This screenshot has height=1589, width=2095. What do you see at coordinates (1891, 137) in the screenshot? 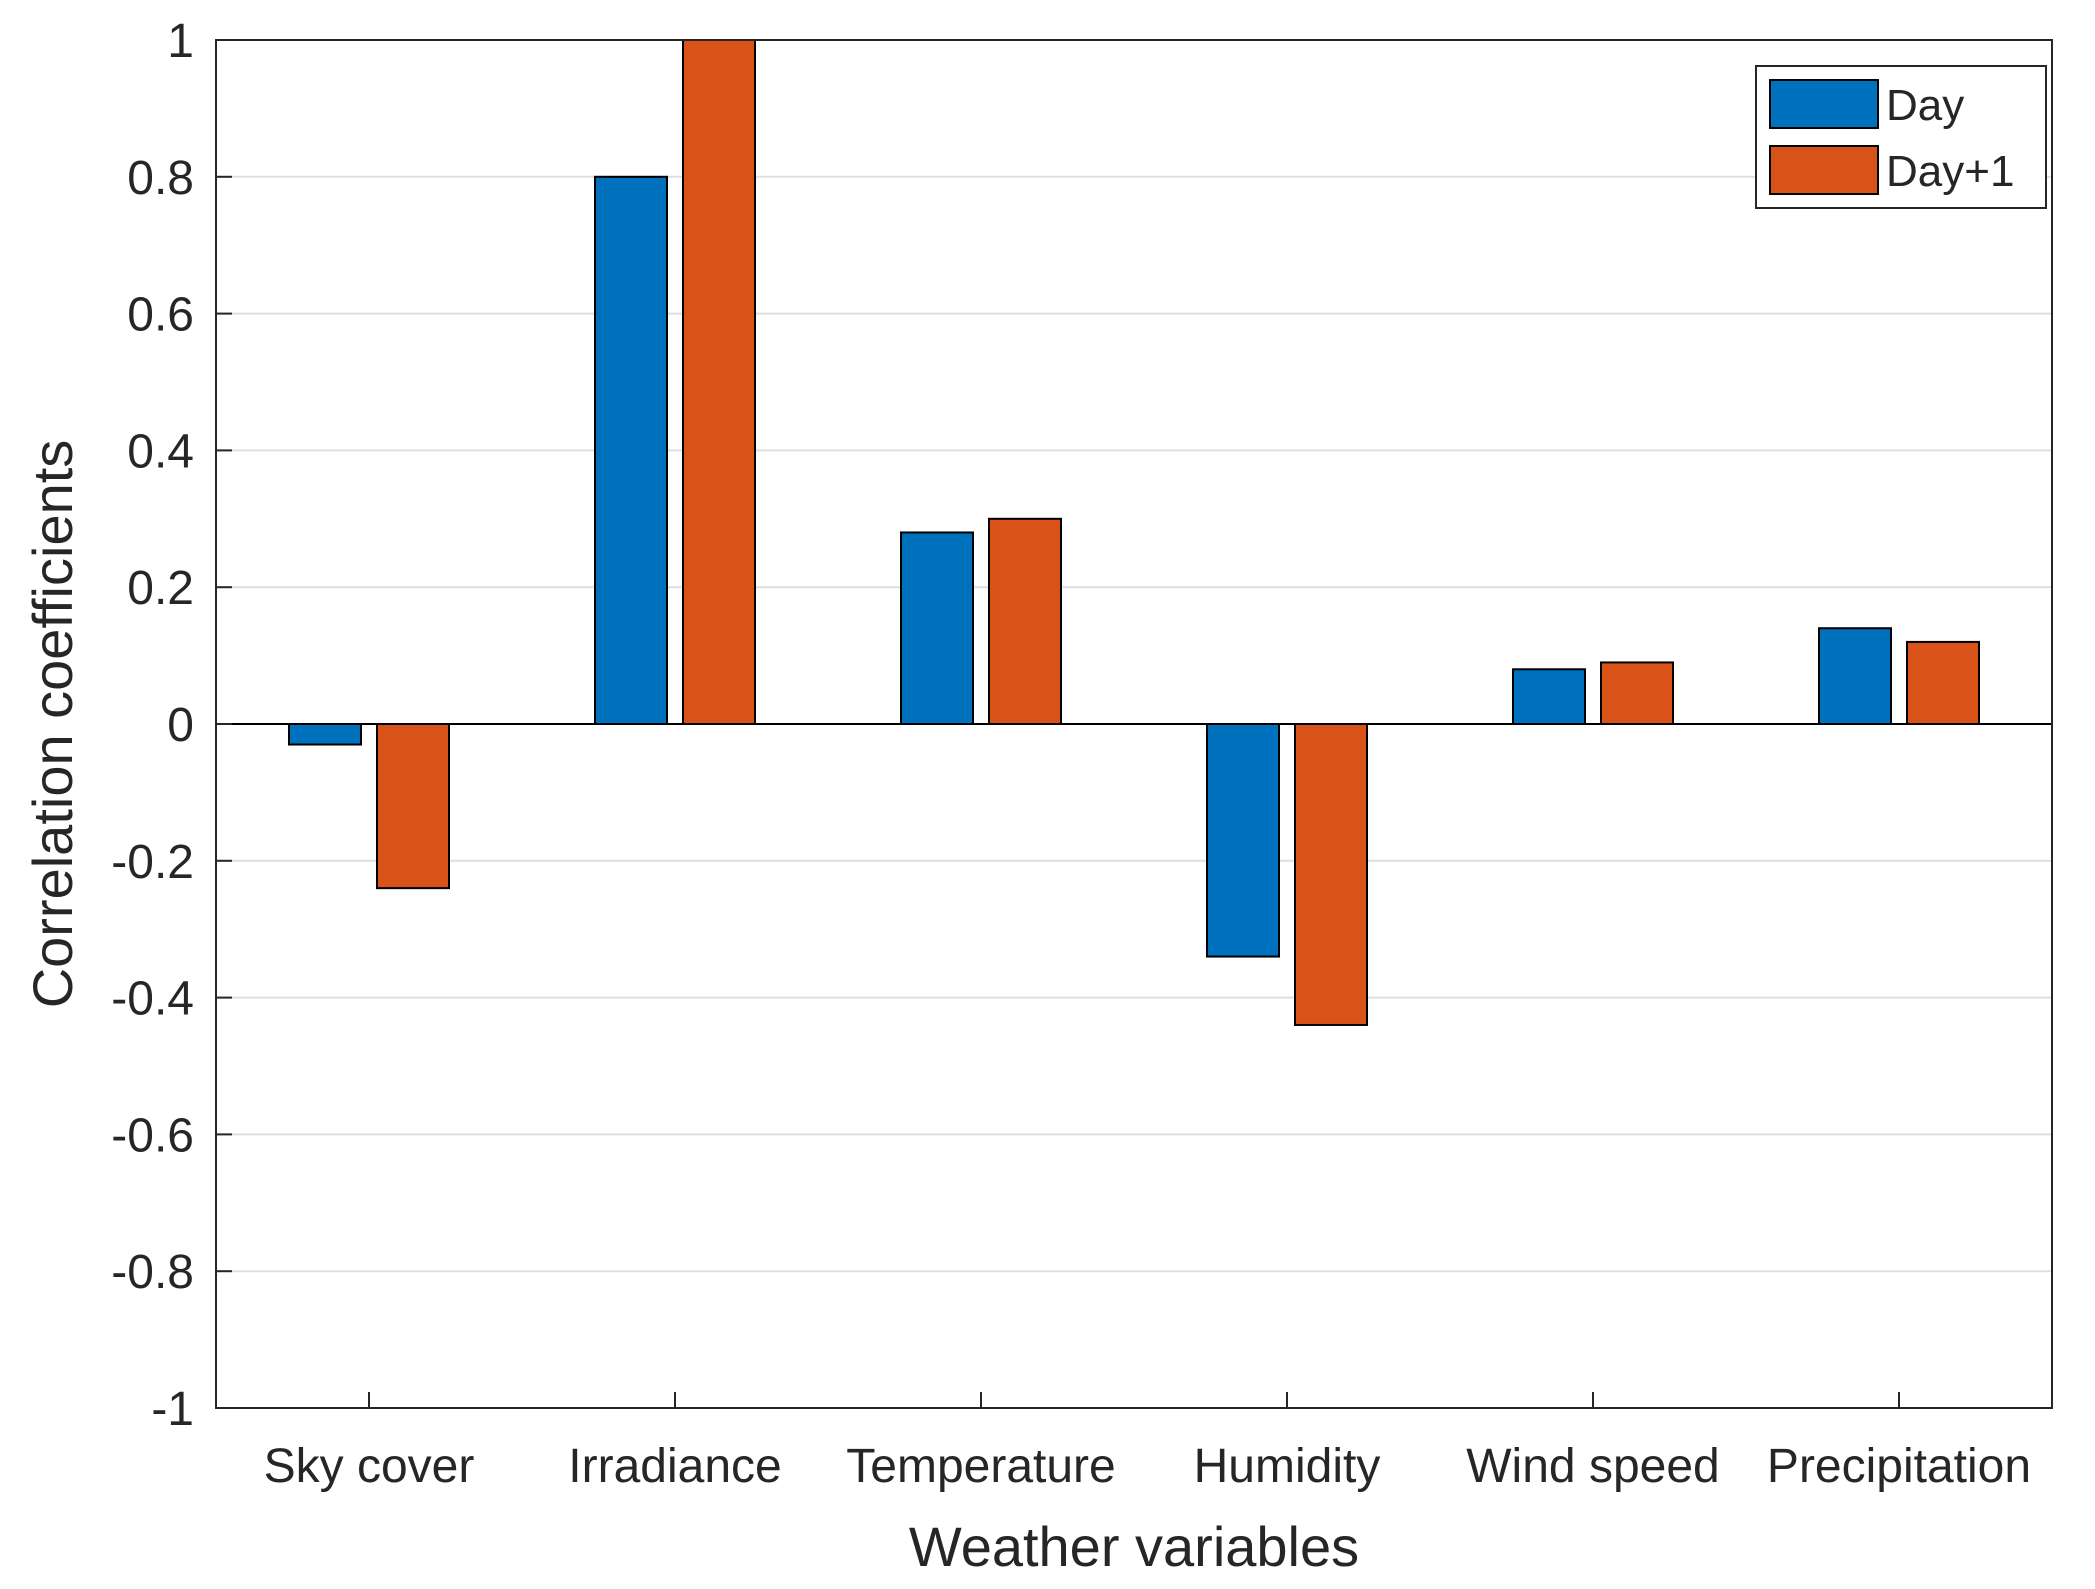
I see `legend-items: Day Day+1` at bounding box center [1891, 137].